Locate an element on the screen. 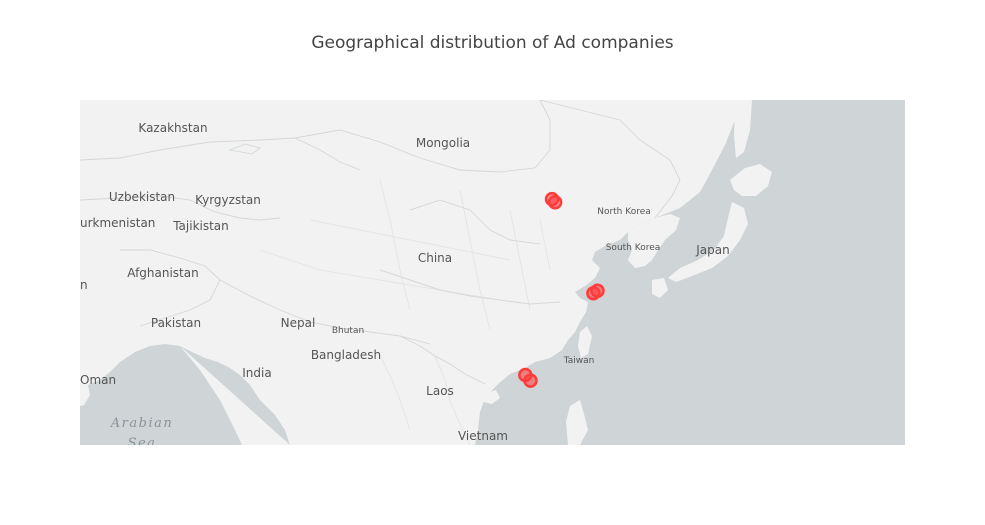  label-bhutan: Bhutan is located at coordinates (348, 331).